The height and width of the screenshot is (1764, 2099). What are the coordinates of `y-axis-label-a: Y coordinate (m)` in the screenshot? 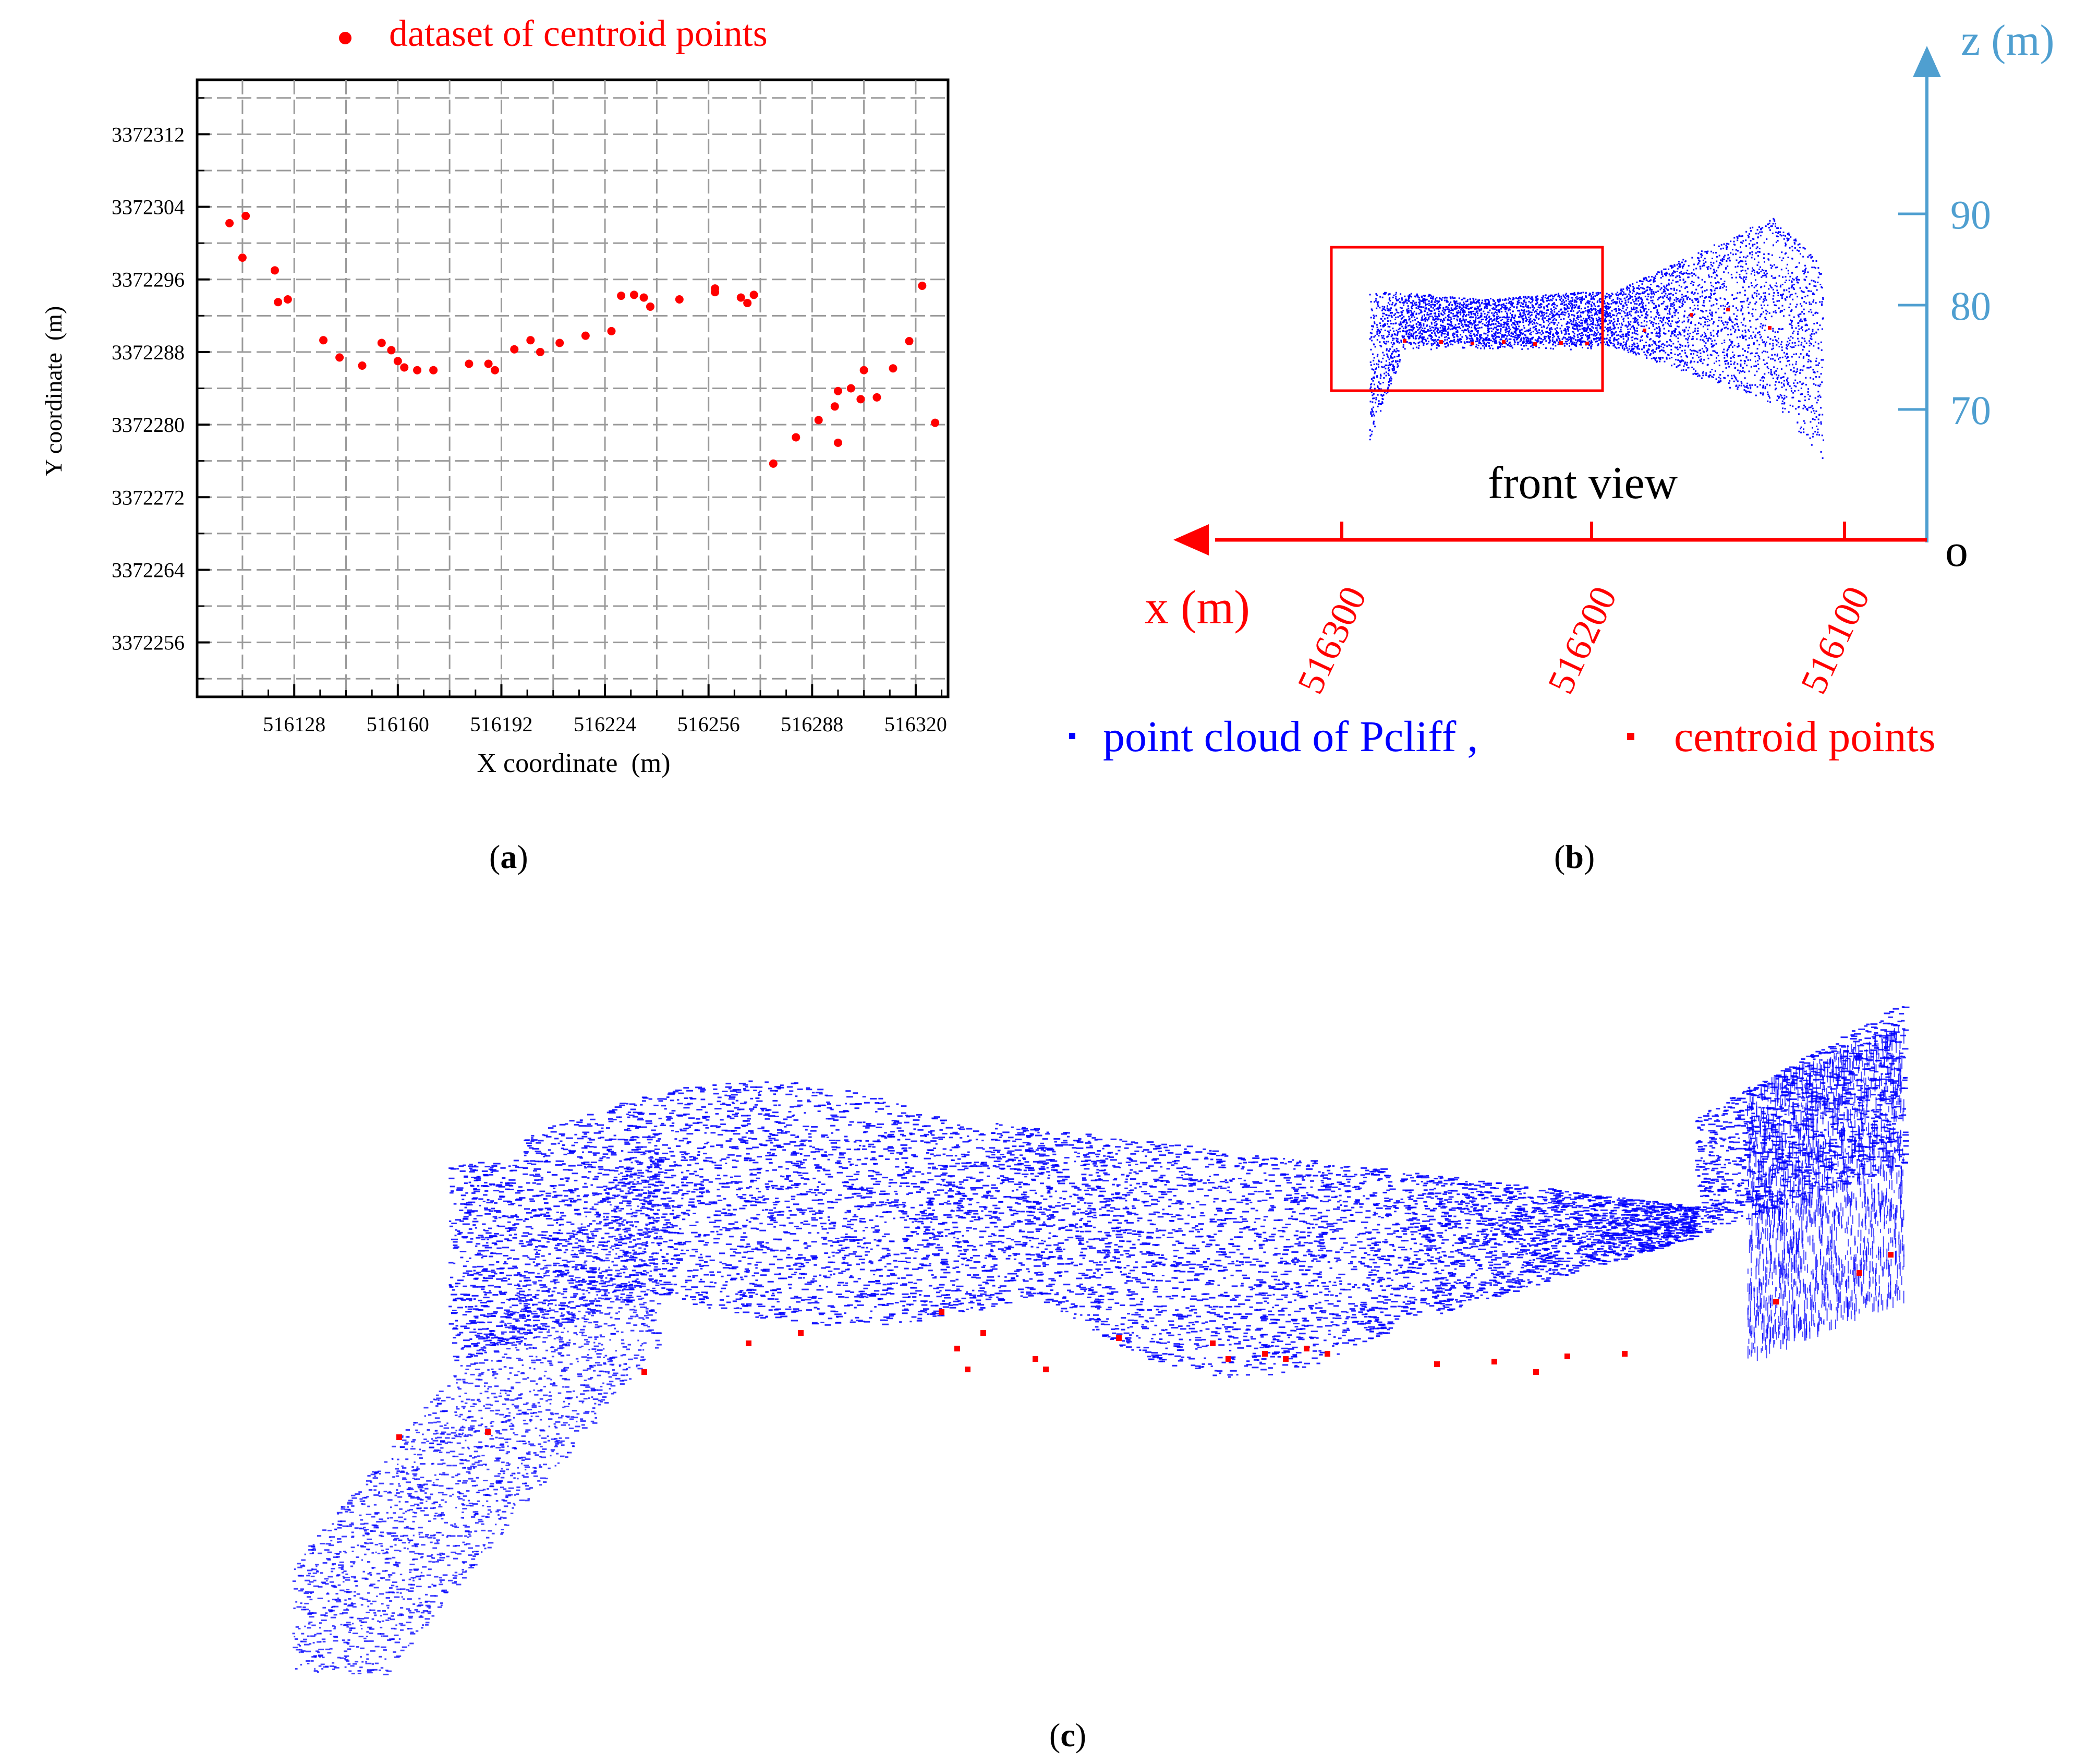 It's located at (53, 391).